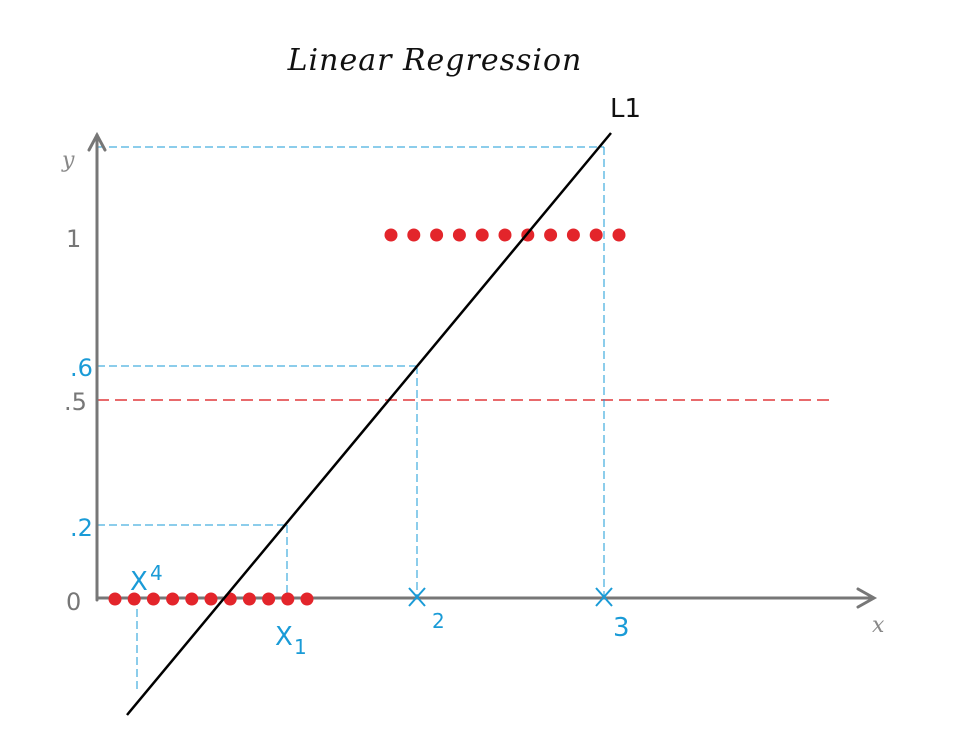  What do you see at coordinates (300, 647) in the screenshot?
I see `x1-subscript: 1` at bounding box center [300, 647].